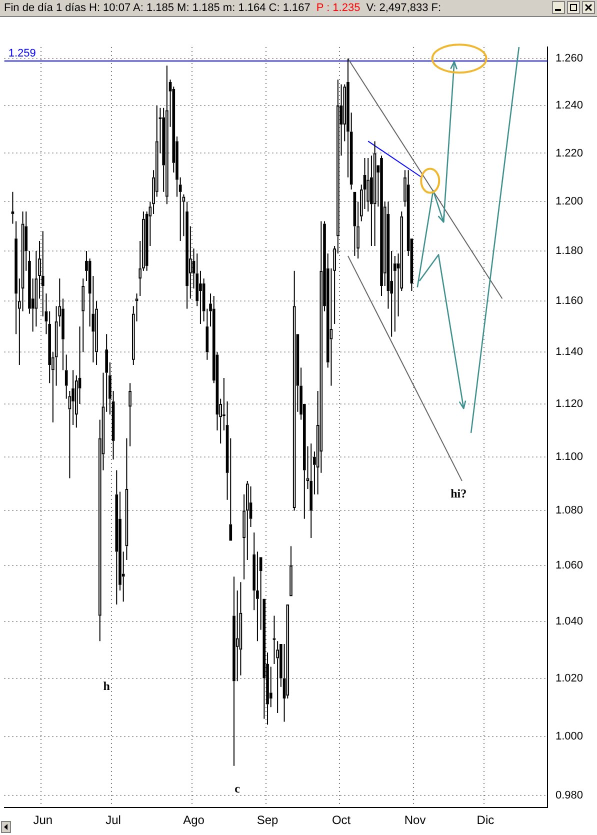 The image size is (597, 835). I want to click on x-tick-label: Dic, so click(485, 820).